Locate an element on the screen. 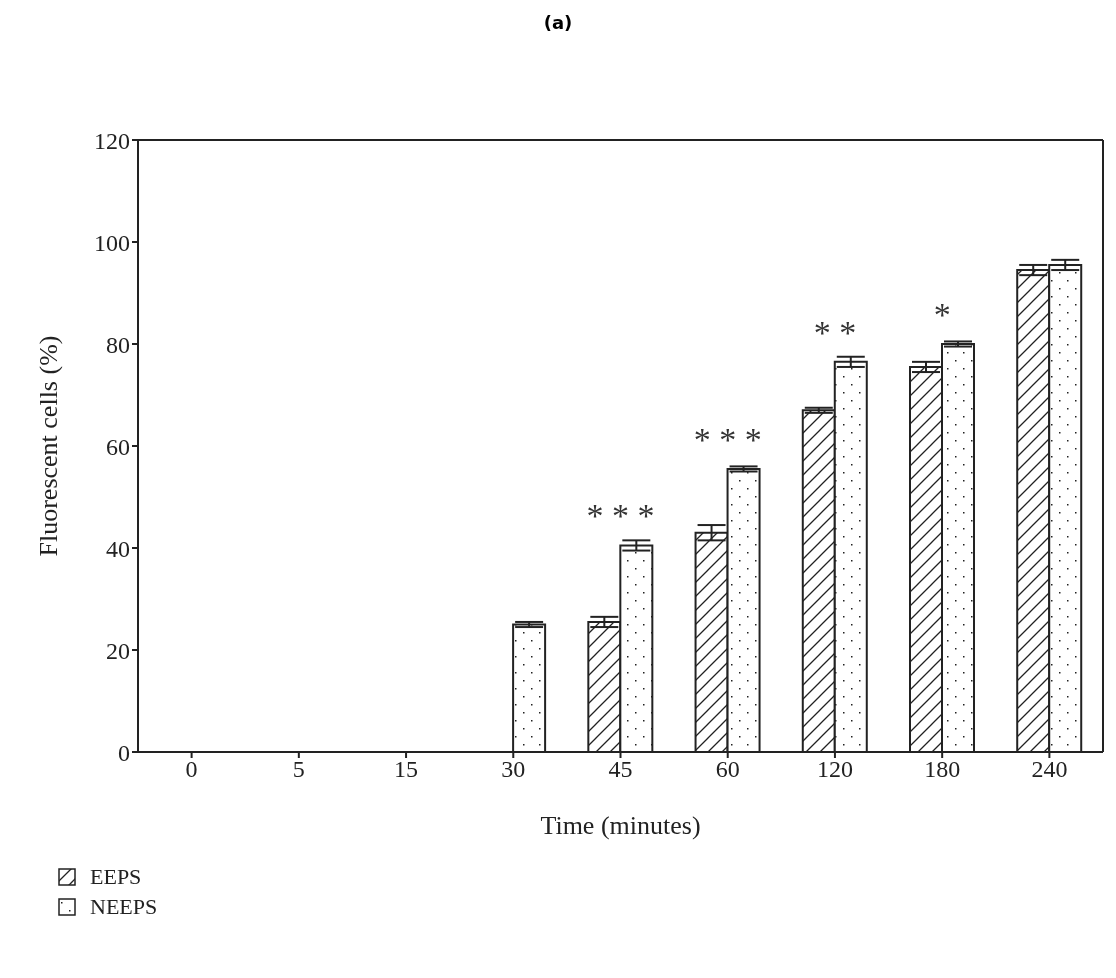 Image resolution: width=1116 pixels, height=978 pixels. y-tick-label: 60 is located at coordinates (118, 446).